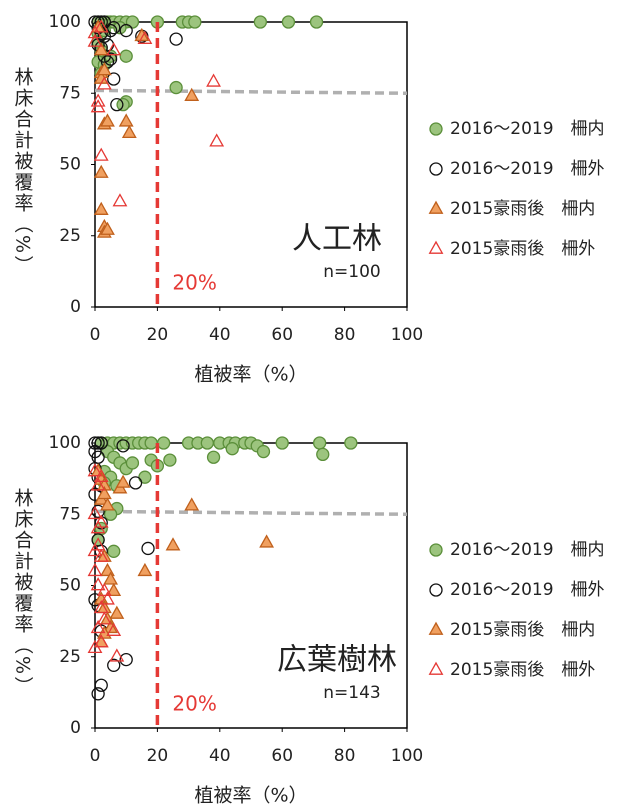 The image size is (628, 805). Describe the element at coordinates (158, 756) in the screenshot. I see `x-tick-label: 20` at that location.